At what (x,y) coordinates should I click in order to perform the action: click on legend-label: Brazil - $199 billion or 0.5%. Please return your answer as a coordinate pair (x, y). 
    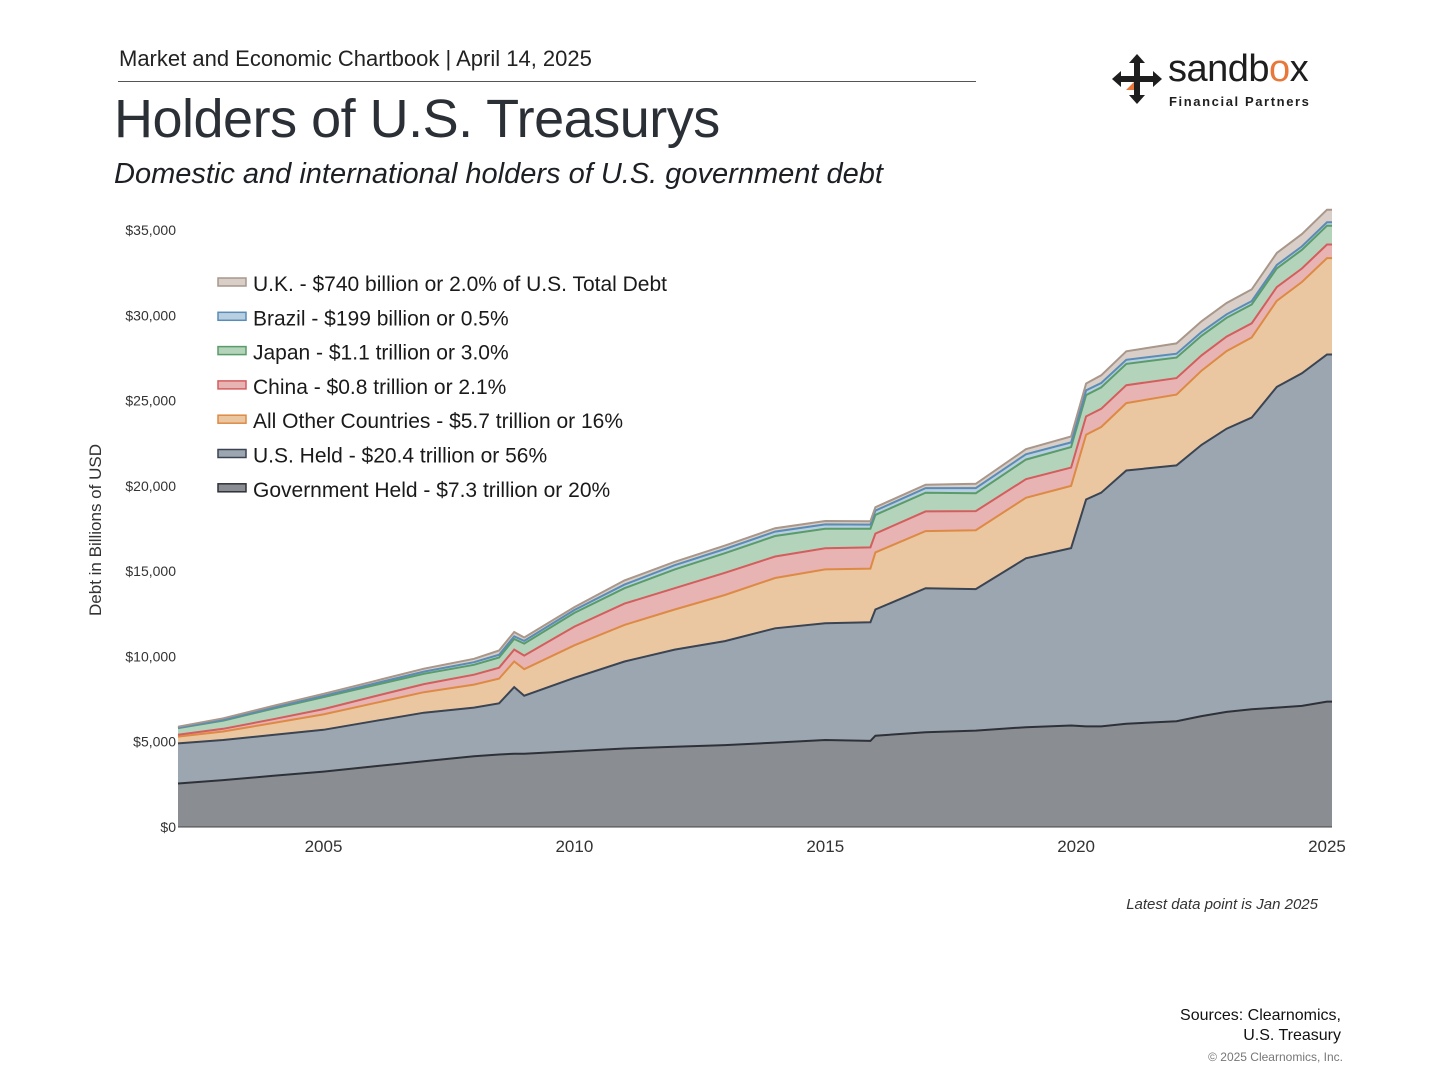
    Looking at the image, I should click on (381, 318).